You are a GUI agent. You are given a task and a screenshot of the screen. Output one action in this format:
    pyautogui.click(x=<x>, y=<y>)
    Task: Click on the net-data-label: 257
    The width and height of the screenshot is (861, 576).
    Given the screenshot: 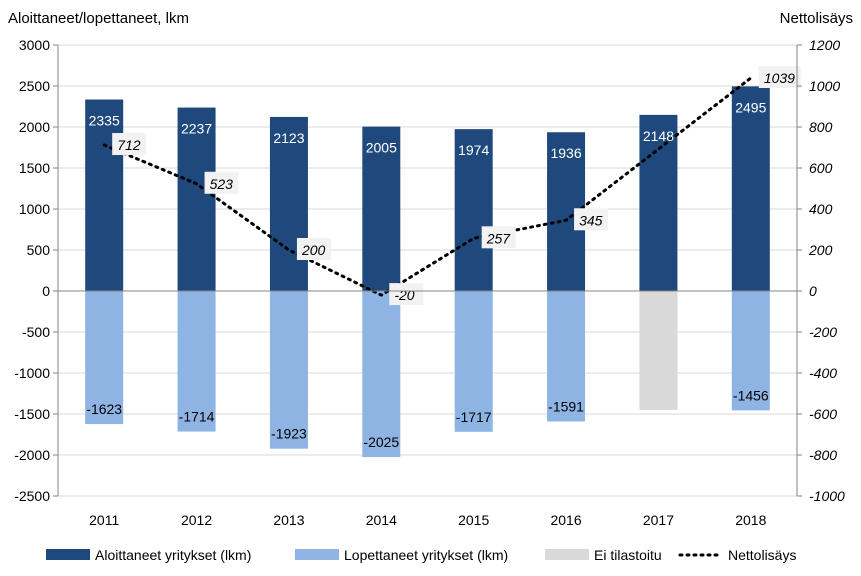 What is the action you would take?
    pyautogui.click(x=499, y=238)
    